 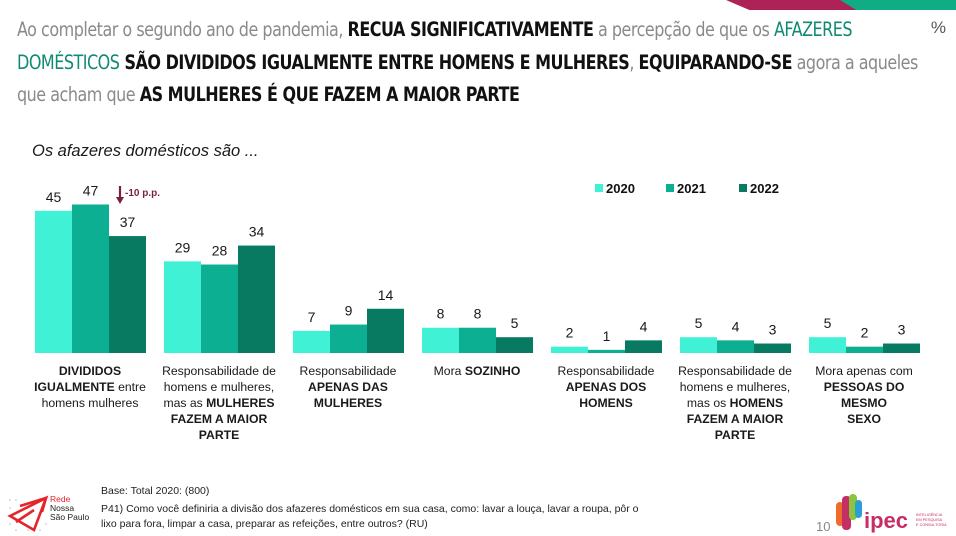 What do you see at coordinates (90, 403) in the screenshot?
I see `category-label-part: homens mulheres` at bounding box center [90, 403].